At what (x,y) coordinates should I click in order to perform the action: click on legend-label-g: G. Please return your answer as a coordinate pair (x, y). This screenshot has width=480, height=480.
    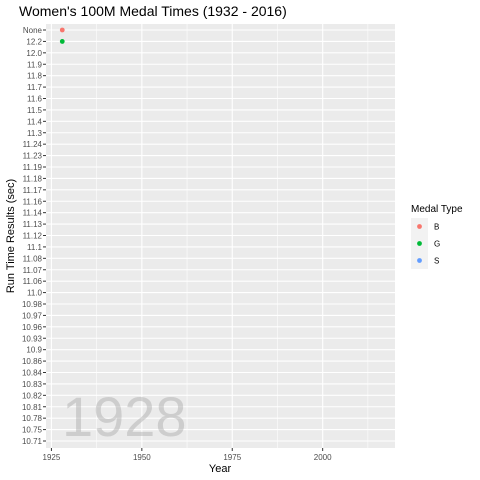
    Looking at the image, I should click on (437, 244).